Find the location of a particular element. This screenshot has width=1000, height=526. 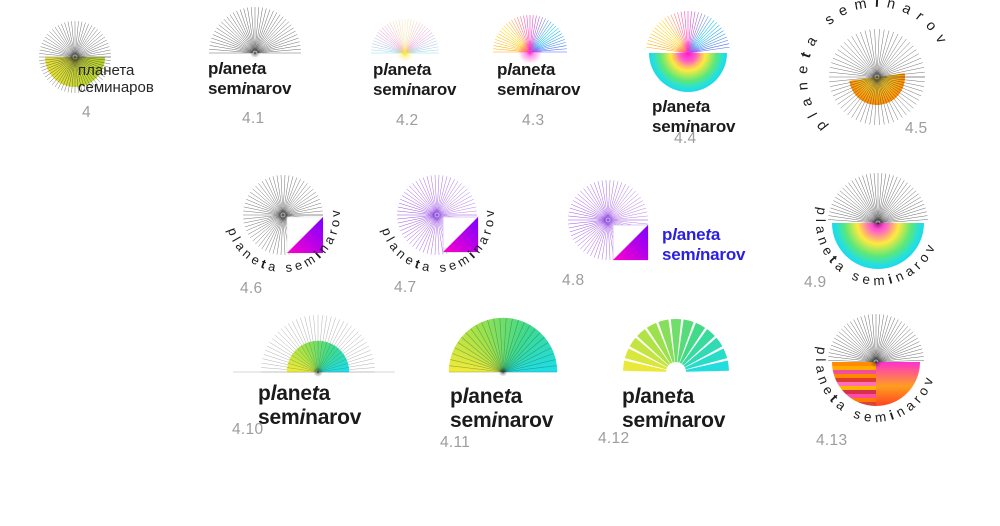

variant-number: 4.9 is located at coordinates (815, 282).